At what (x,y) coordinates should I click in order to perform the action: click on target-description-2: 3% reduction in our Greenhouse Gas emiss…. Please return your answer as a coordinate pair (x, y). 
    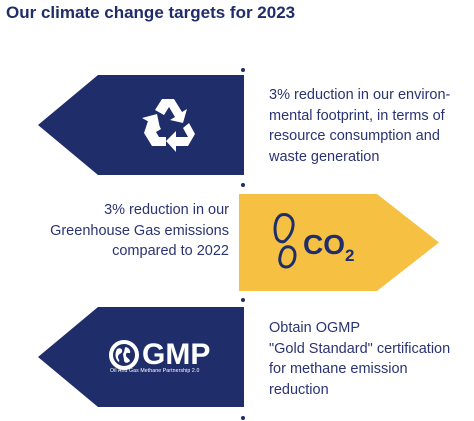
    Looking at the image, I should click on (139, 230).